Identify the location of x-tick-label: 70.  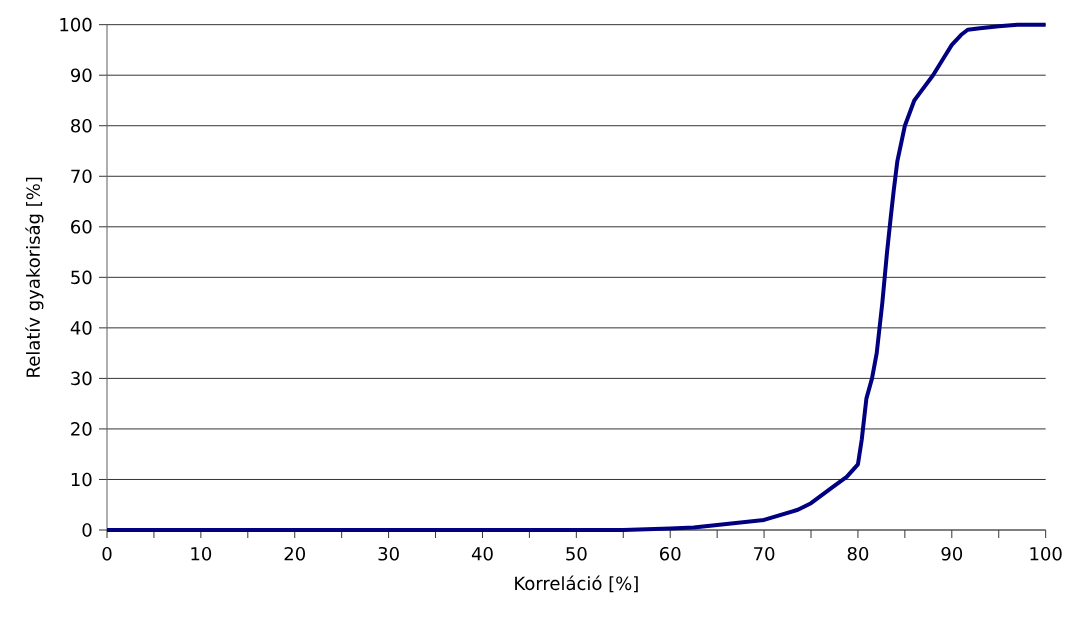
(764, 553).